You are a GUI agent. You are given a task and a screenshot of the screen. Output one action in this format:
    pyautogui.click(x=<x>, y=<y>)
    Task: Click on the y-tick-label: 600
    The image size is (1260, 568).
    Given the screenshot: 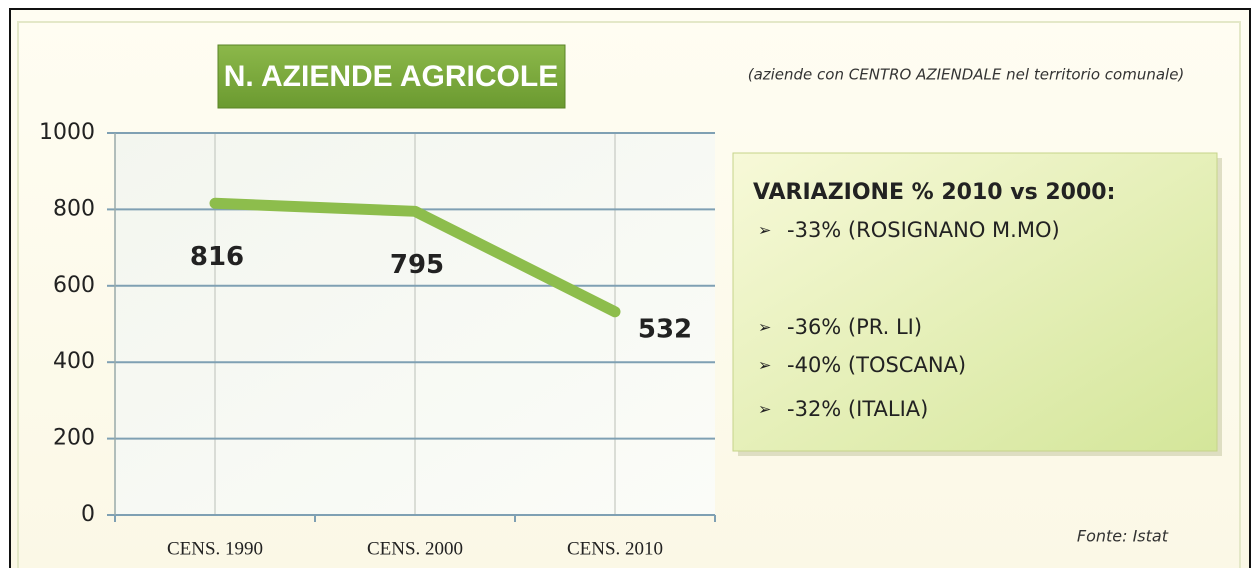 What is the action you would take?
    pyautogui.click(x=74, y=285)
    